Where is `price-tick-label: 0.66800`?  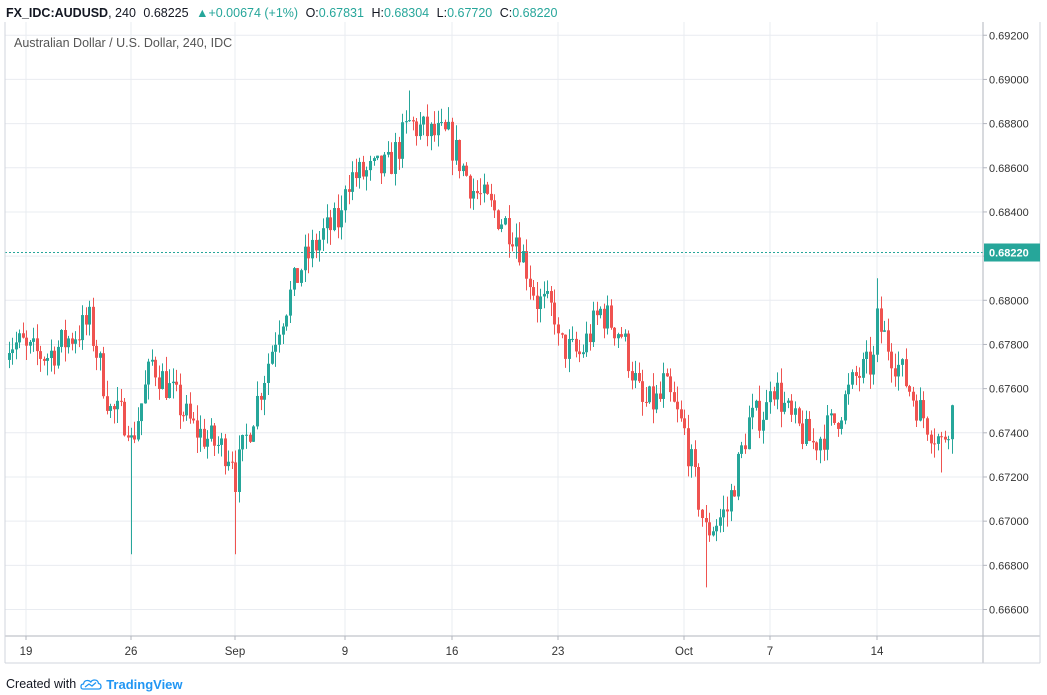 price-tick-label: 0.66800 is located at coordinates (1009, 566).